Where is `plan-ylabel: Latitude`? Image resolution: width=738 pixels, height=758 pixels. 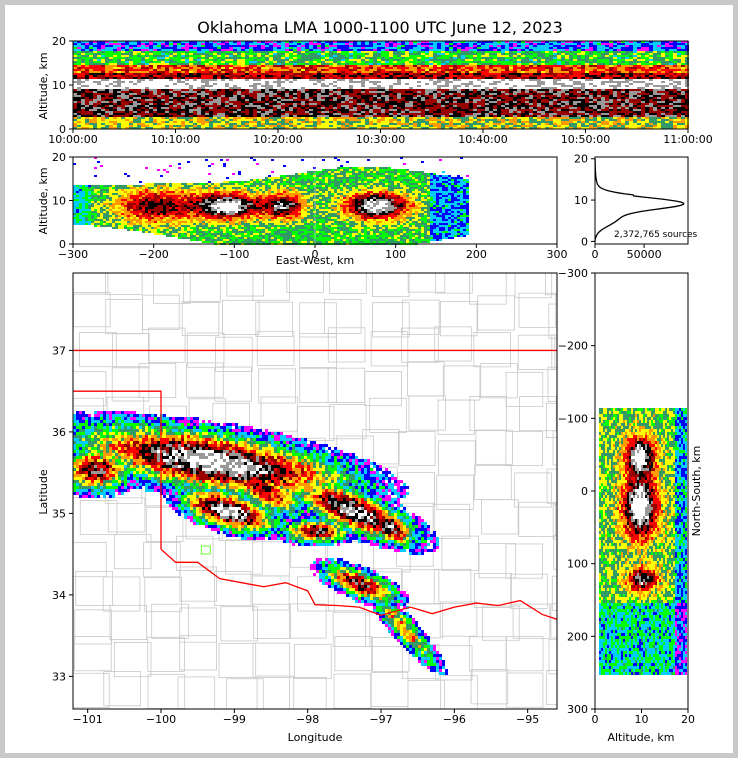 plan-ylabel: Latitude is located at coordinates (43, 492).